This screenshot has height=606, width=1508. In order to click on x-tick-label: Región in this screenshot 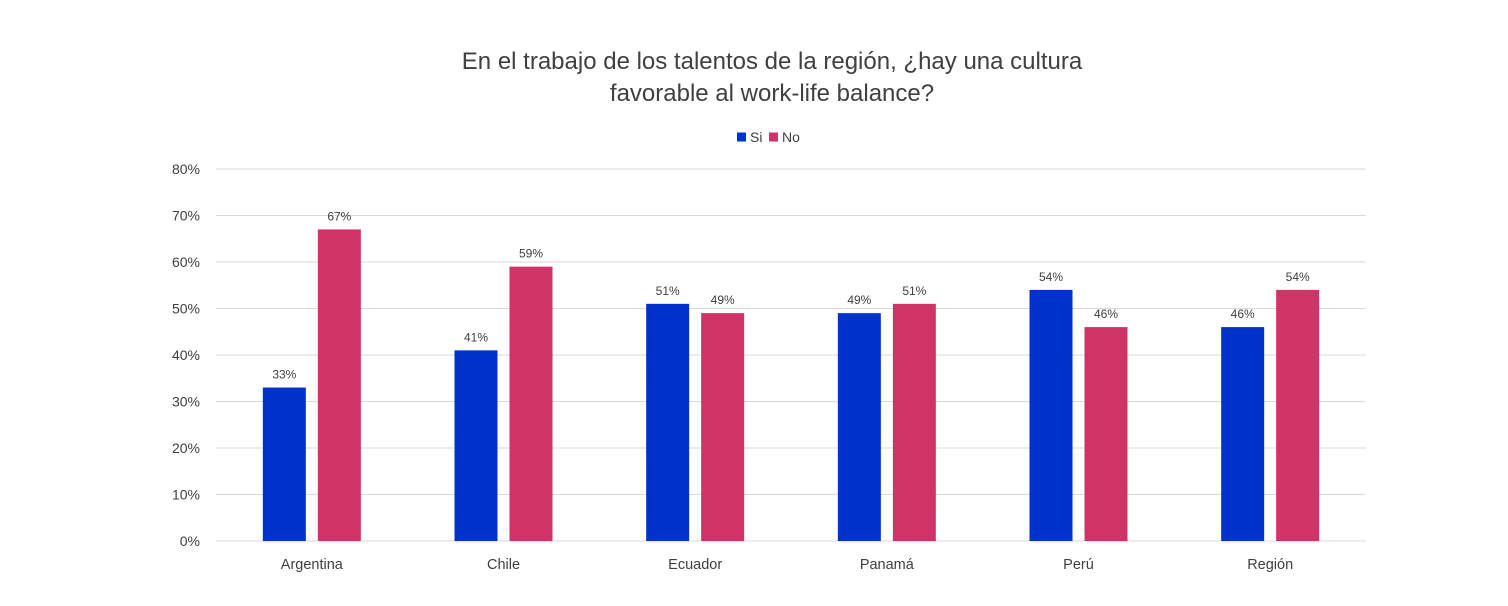, I will do `click(1270, 565)`.